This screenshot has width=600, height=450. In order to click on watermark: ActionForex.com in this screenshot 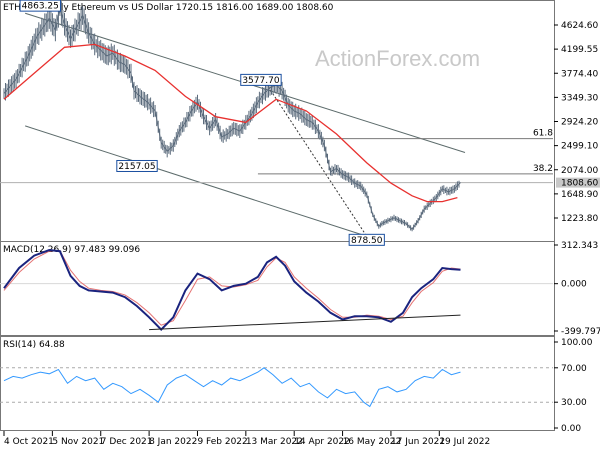, I will do `click(397, 58)`.